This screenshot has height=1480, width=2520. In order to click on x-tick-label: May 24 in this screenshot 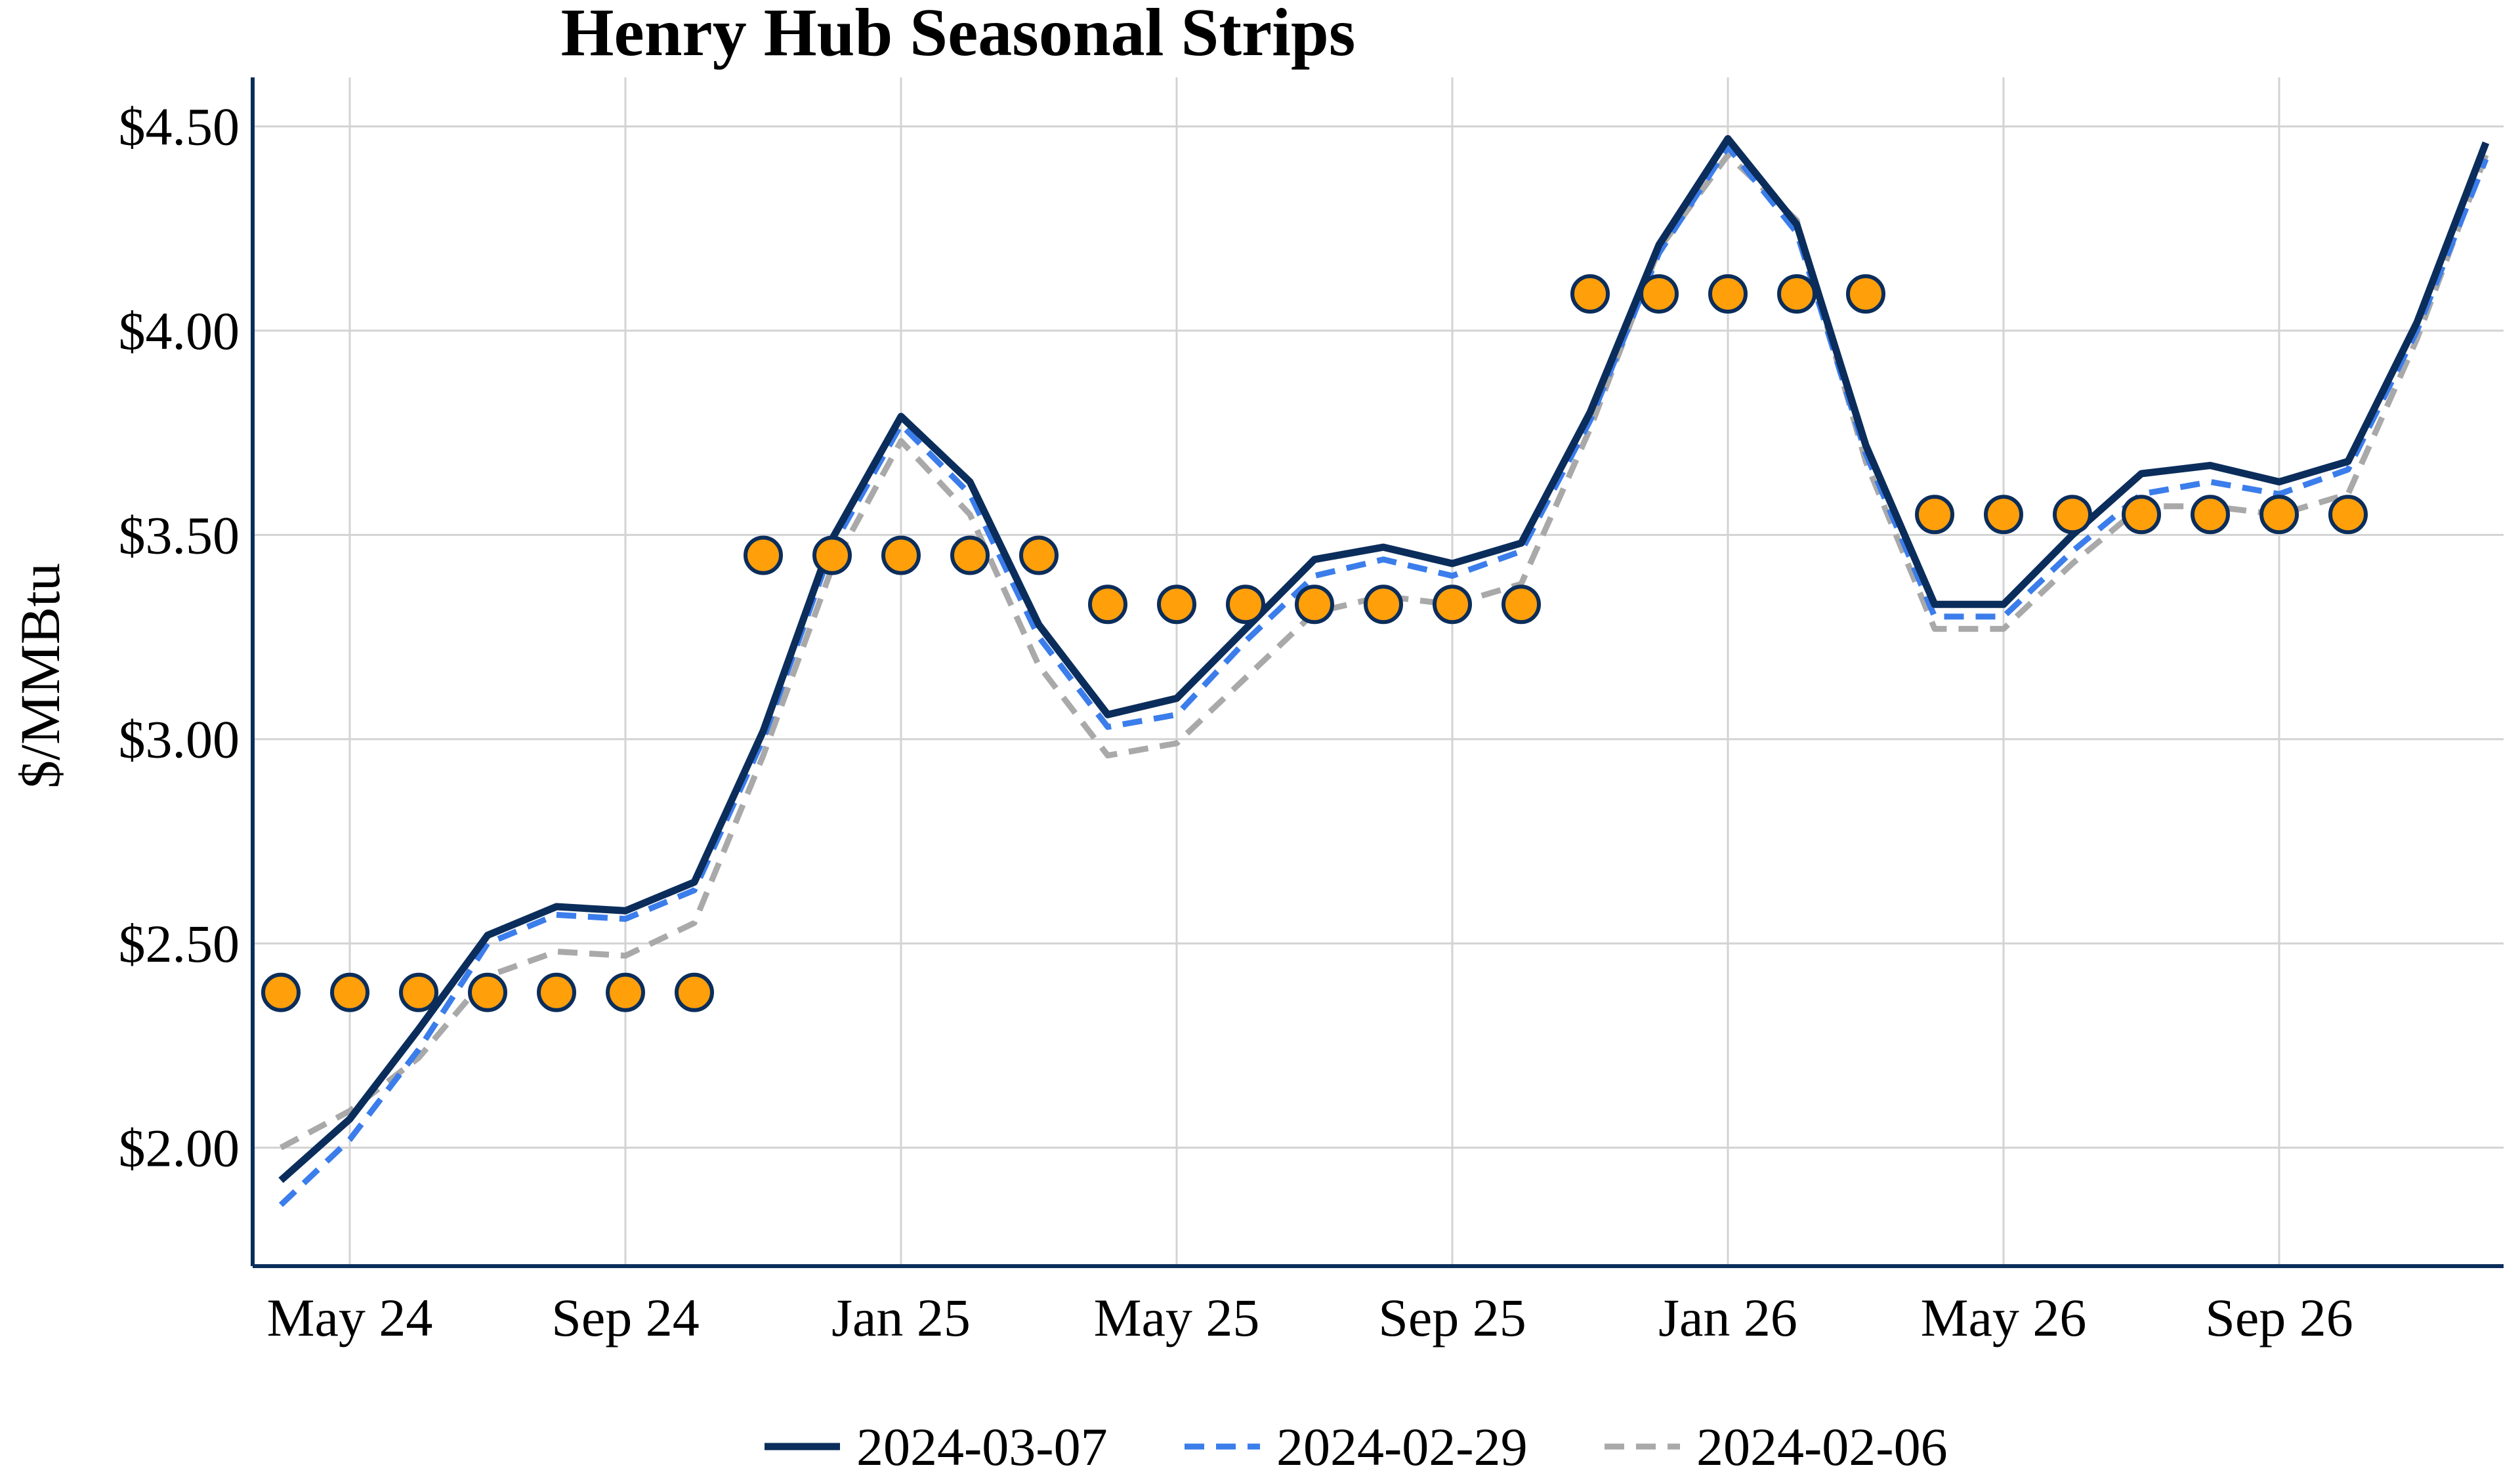, I will do `click(350, 1317)`.